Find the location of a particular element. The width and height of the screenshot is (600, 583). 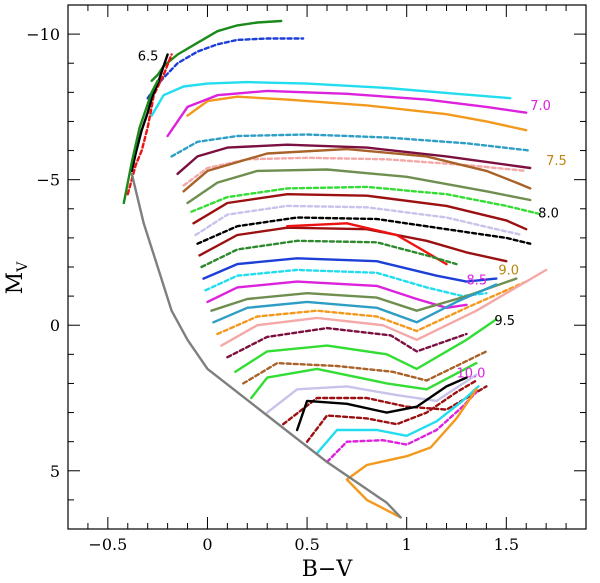

series-line-orange-dashed is located at coordinates (372, 308).